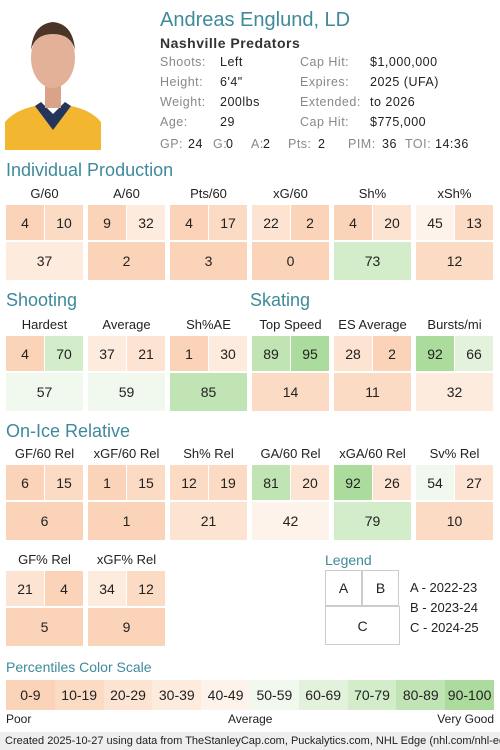 This screenshot has width=500, height=750. What do you see at coordinates (343, 588) in the screenshot?
I see `legend-box: A` at bounding box center [343, 588].